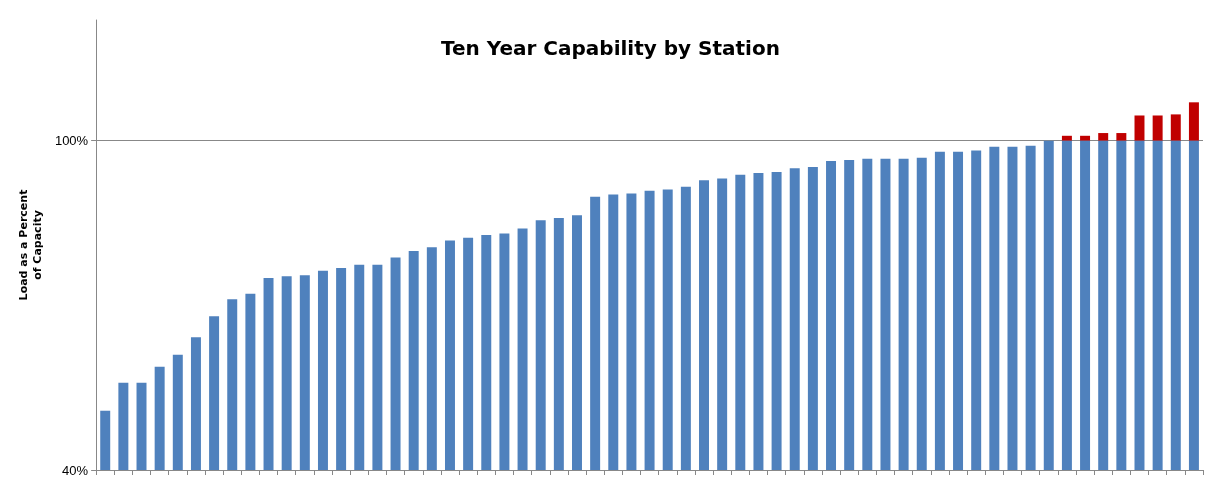  What do you see at coordinates (75, 470) in the screenshot?
I see `y-tick-label: 40%` at bounding box center [75, 470].